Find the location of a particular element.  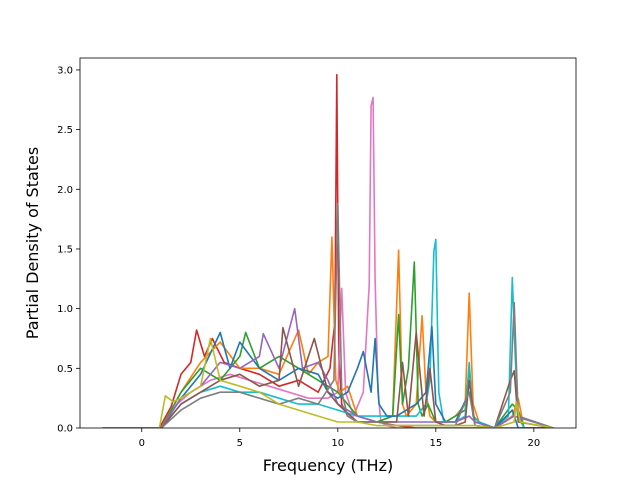

x-tick-label-4: 20 is located at coordinates (533, 443).